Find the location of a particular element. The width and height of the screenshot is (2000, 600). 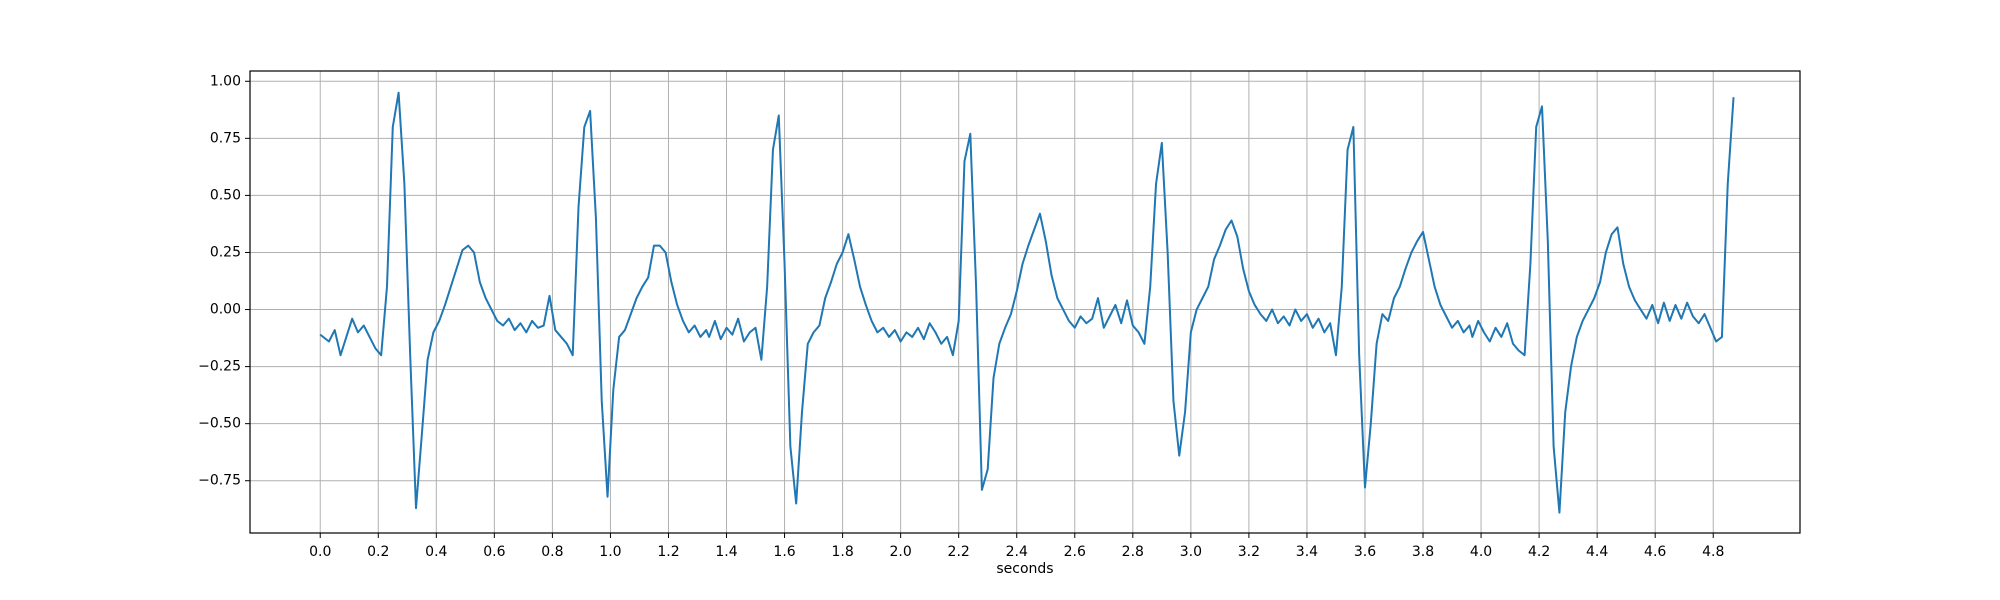

y-tick-label: 0.75 is located at coordinates (225, 138).